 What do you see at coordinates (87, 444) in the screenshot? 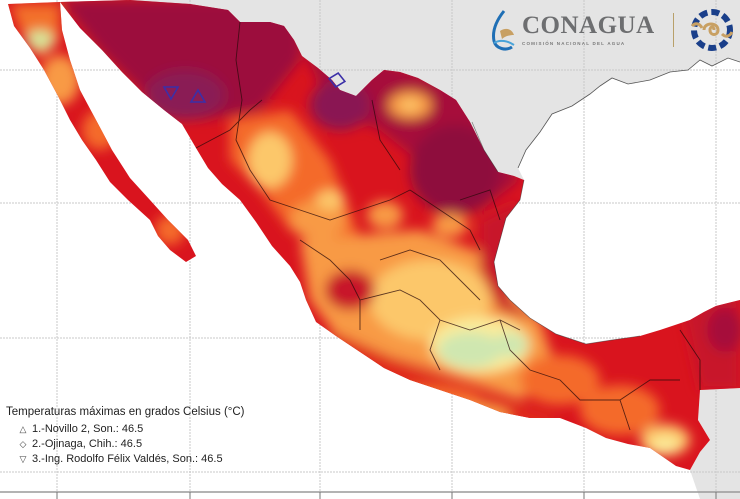
I see `legend-item-label: 2.-Ojinaga, Chih.: 46.5` at bounding box center [87, 444].